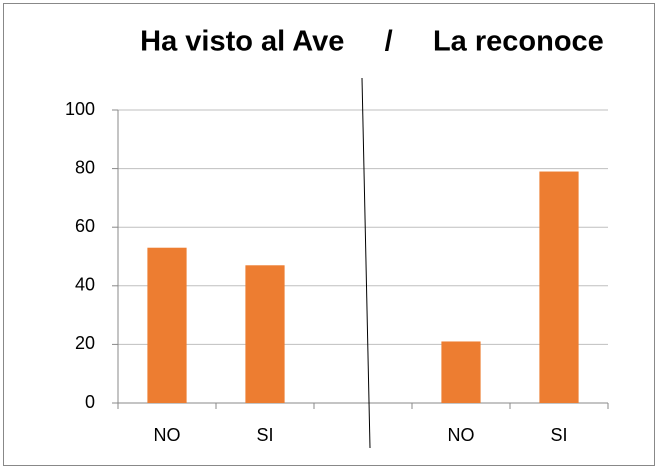 The height and width of the screenshot is (475, 658). I want to click on divider, so click(366, 263).